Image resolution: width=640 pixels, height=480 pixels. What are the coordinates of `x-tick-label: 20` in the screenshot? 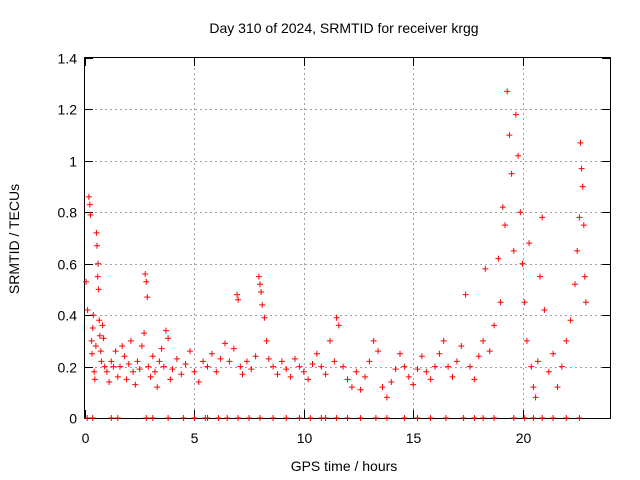 It's located at (524, 438).